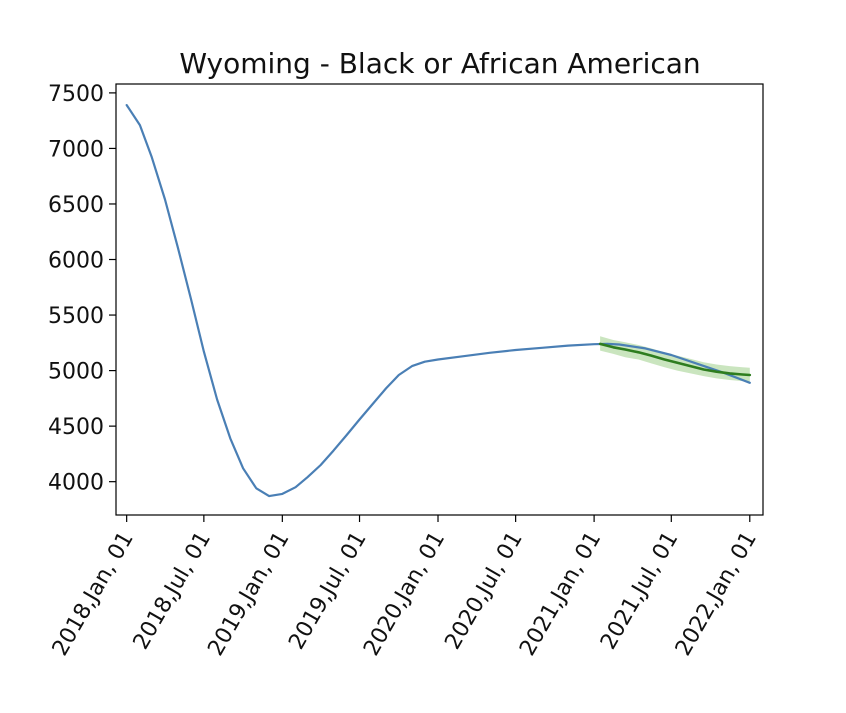 The image size is (846, 713). Describe the element at coordinates (76, 427) in the screenshot. I see `y-tick-label: 4500` at that location.